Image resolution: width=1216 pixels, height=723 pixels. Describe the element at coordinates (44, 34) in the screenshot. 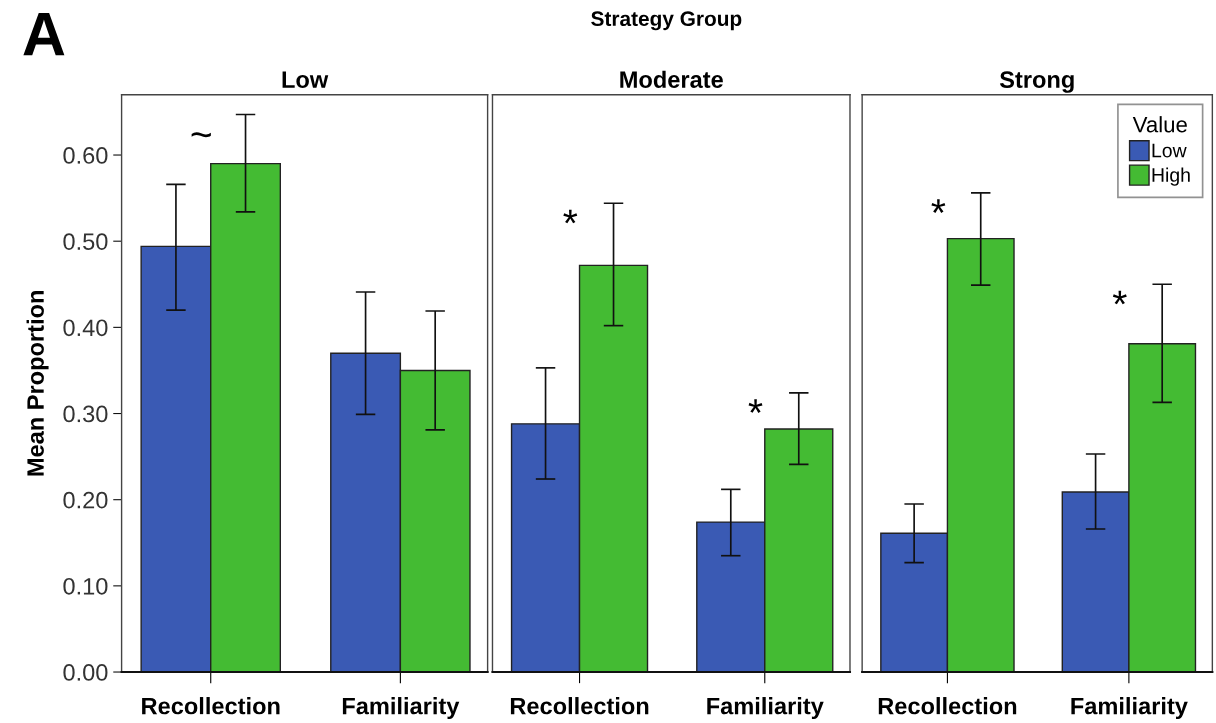

I see `text: A` at that location.